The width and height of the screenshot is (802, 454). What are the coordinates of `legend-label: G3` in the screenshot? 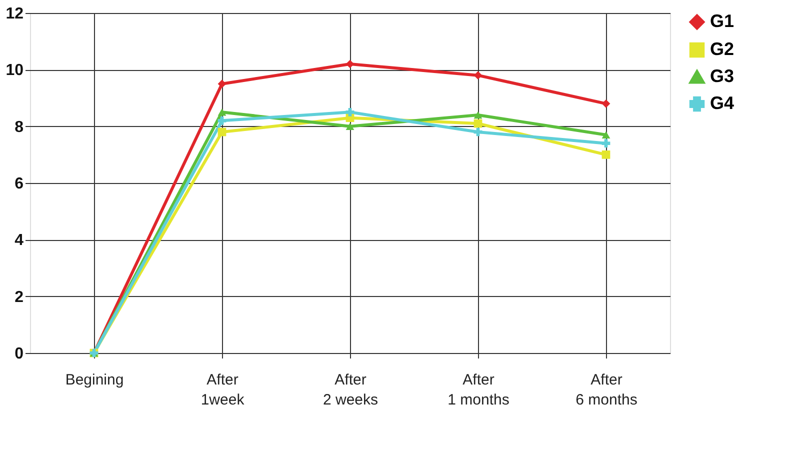 It's located at (722, 76).